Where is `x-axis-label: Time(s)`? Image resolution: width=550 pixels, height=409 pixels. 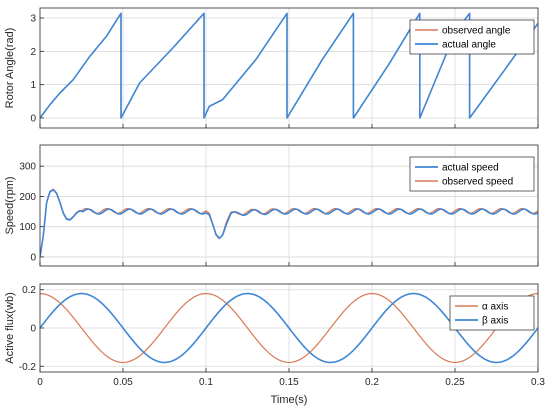 x-axis-label: Time(s) is located at coordinates (289, 400).